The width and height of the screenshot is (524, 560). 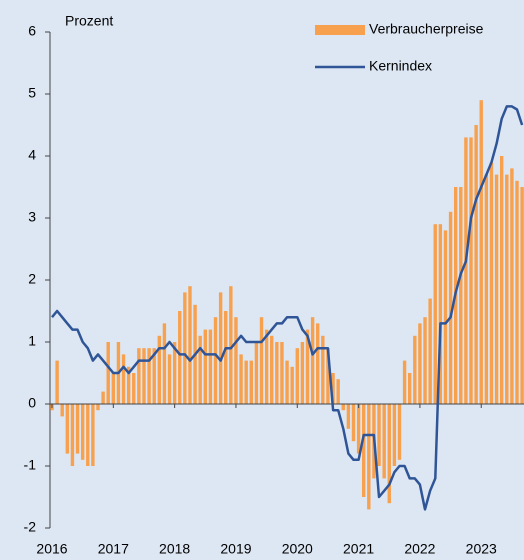 What do you see at coordinates (358, 549) in the screenshot?
I see `x-tick-label: 2021` at bounding box center [358, 549].